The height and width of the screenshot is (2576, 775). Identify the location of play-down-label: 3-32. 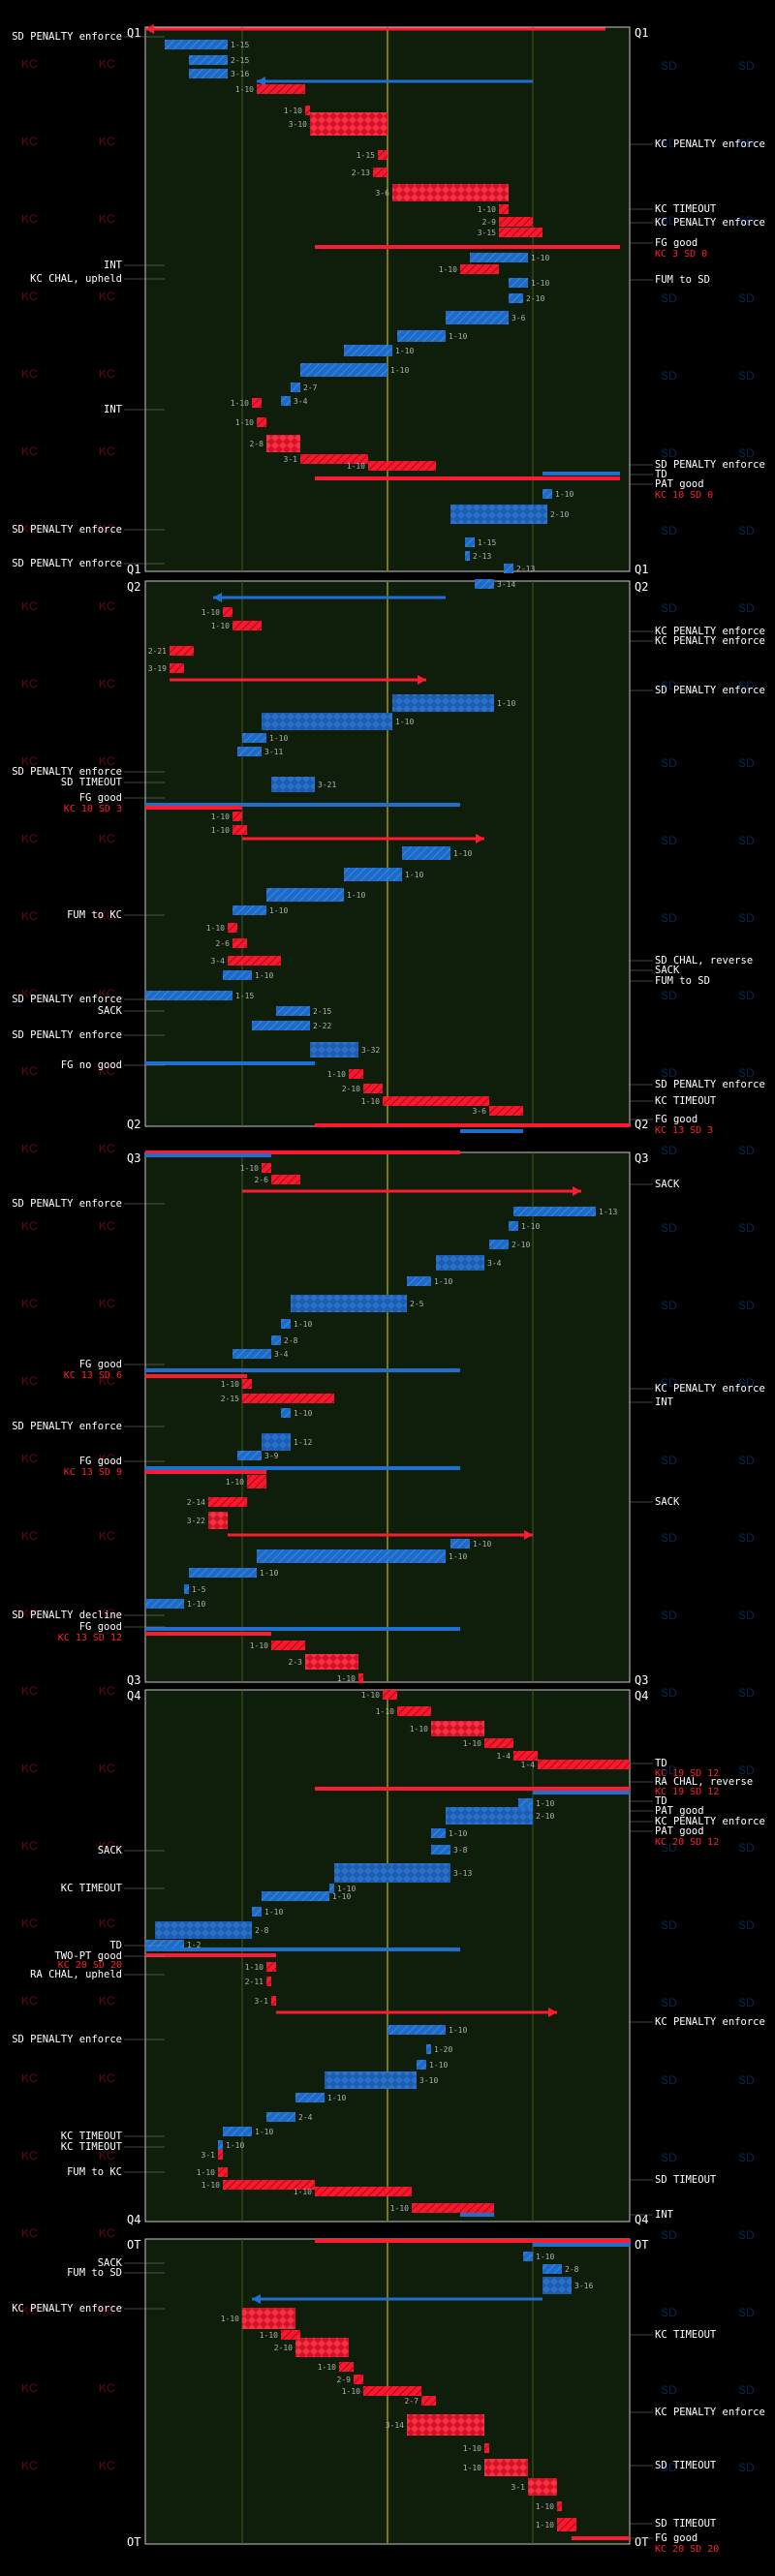
(370, 1050).